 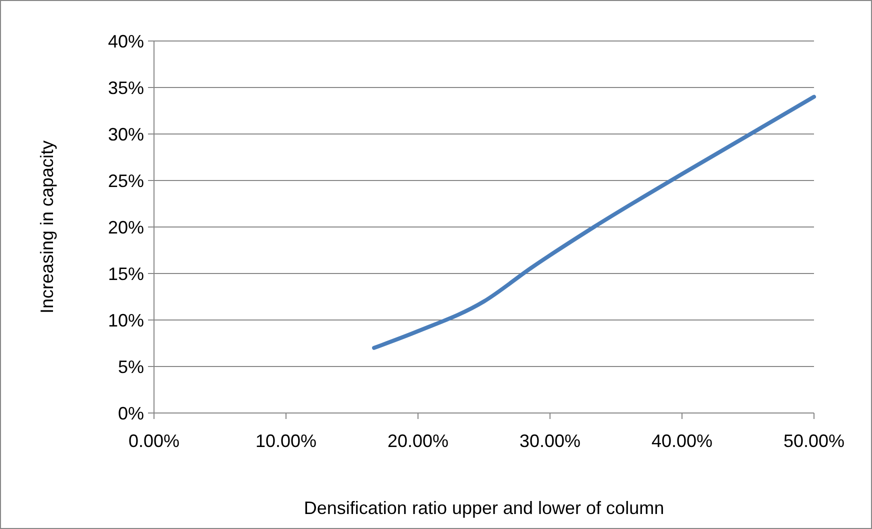 What do you see at coordinates (47, 227) in the screenshot?
I see `y-axis-title: Increasing in capacity` at bounding box center [47, 227].